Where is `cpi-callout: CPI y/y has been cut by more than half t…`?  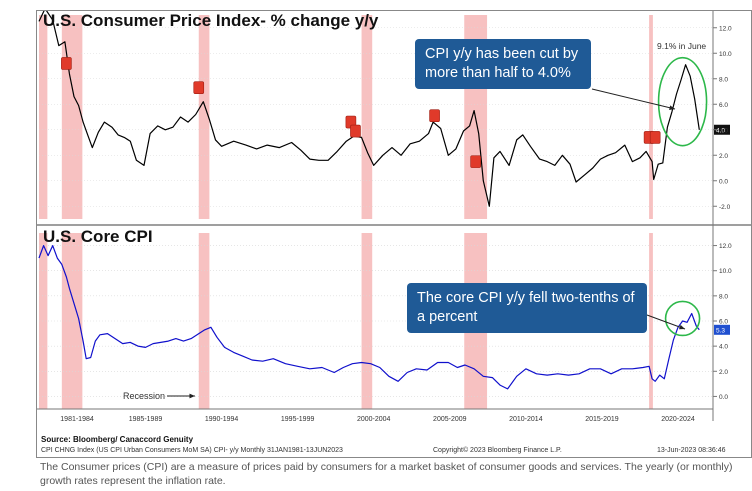
cpi-callout: CPI y/y has been cut by more than half t… is located at coordinates (503, 64).